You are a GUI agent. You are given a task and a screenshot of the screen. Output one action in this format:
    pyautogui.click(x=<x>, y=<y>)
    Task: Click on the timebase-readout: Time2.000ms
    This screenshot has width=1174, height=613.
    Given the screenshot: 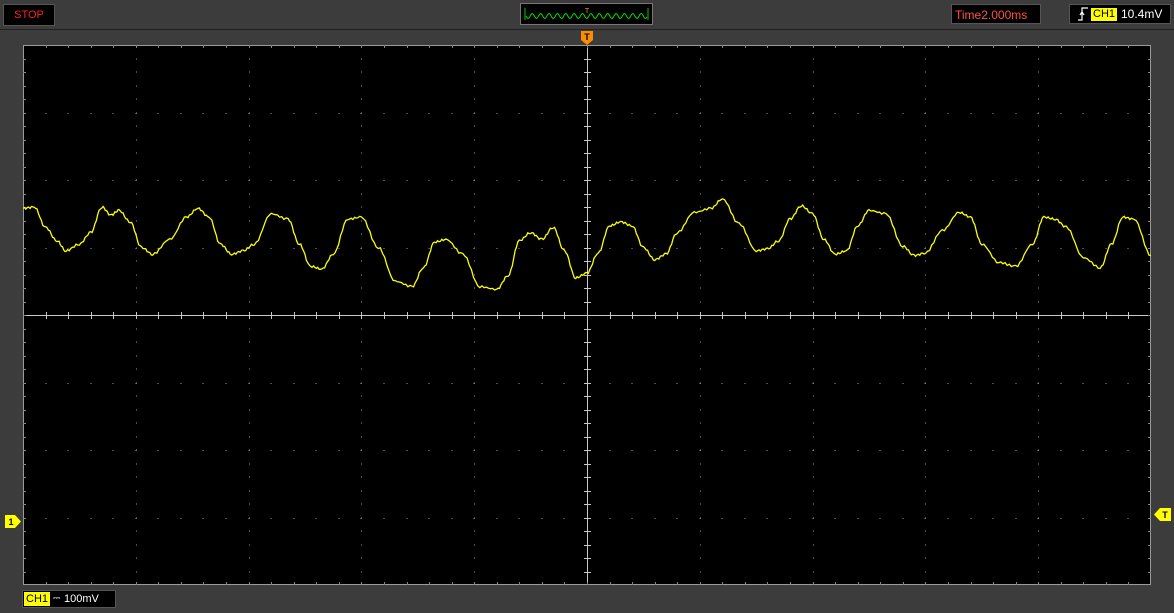 What is the action you would take?
    pyautogui.click(x=996, y=14)
    